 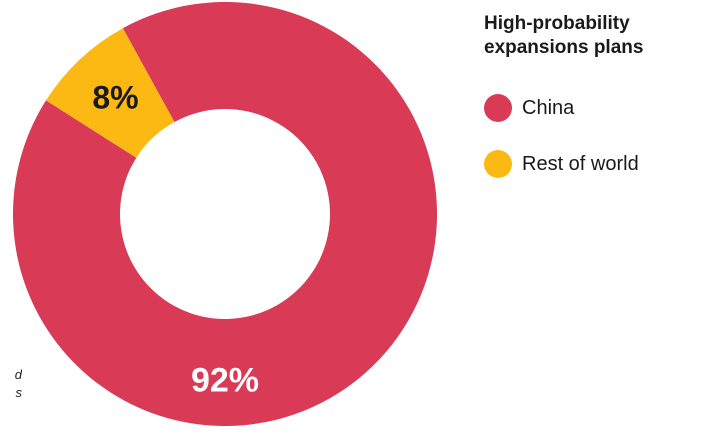 I want to click on legend-title: High-probability expansions plans, so click(x=564, y=35).